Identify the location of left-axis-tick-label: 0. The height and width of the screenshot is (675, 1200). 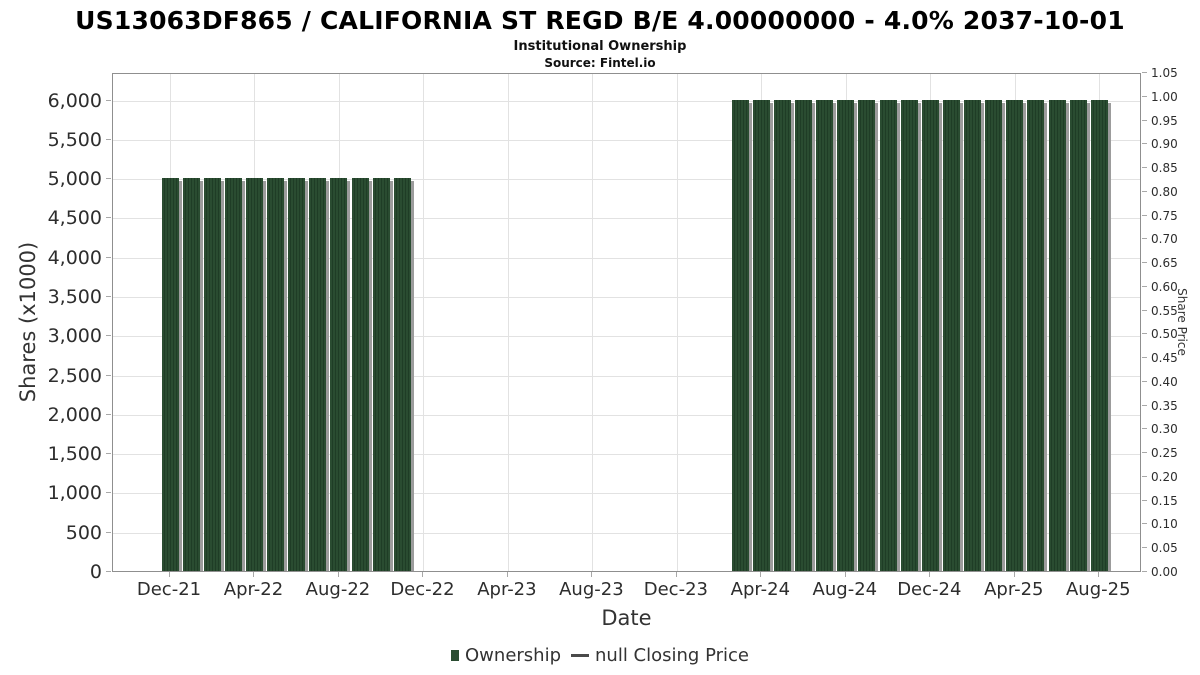
(95, 572).